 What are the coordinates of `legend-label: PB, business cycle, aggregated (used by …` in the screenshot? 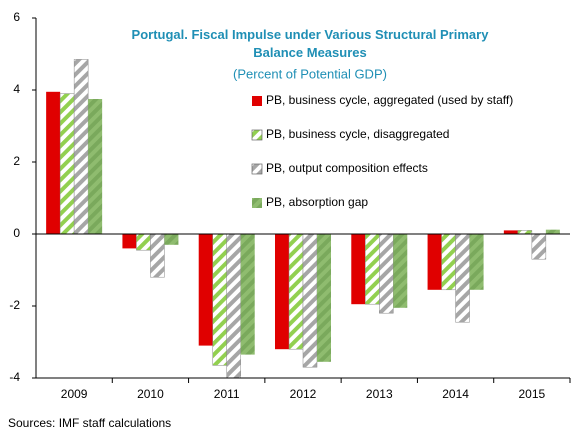 It's located at (389, 100).